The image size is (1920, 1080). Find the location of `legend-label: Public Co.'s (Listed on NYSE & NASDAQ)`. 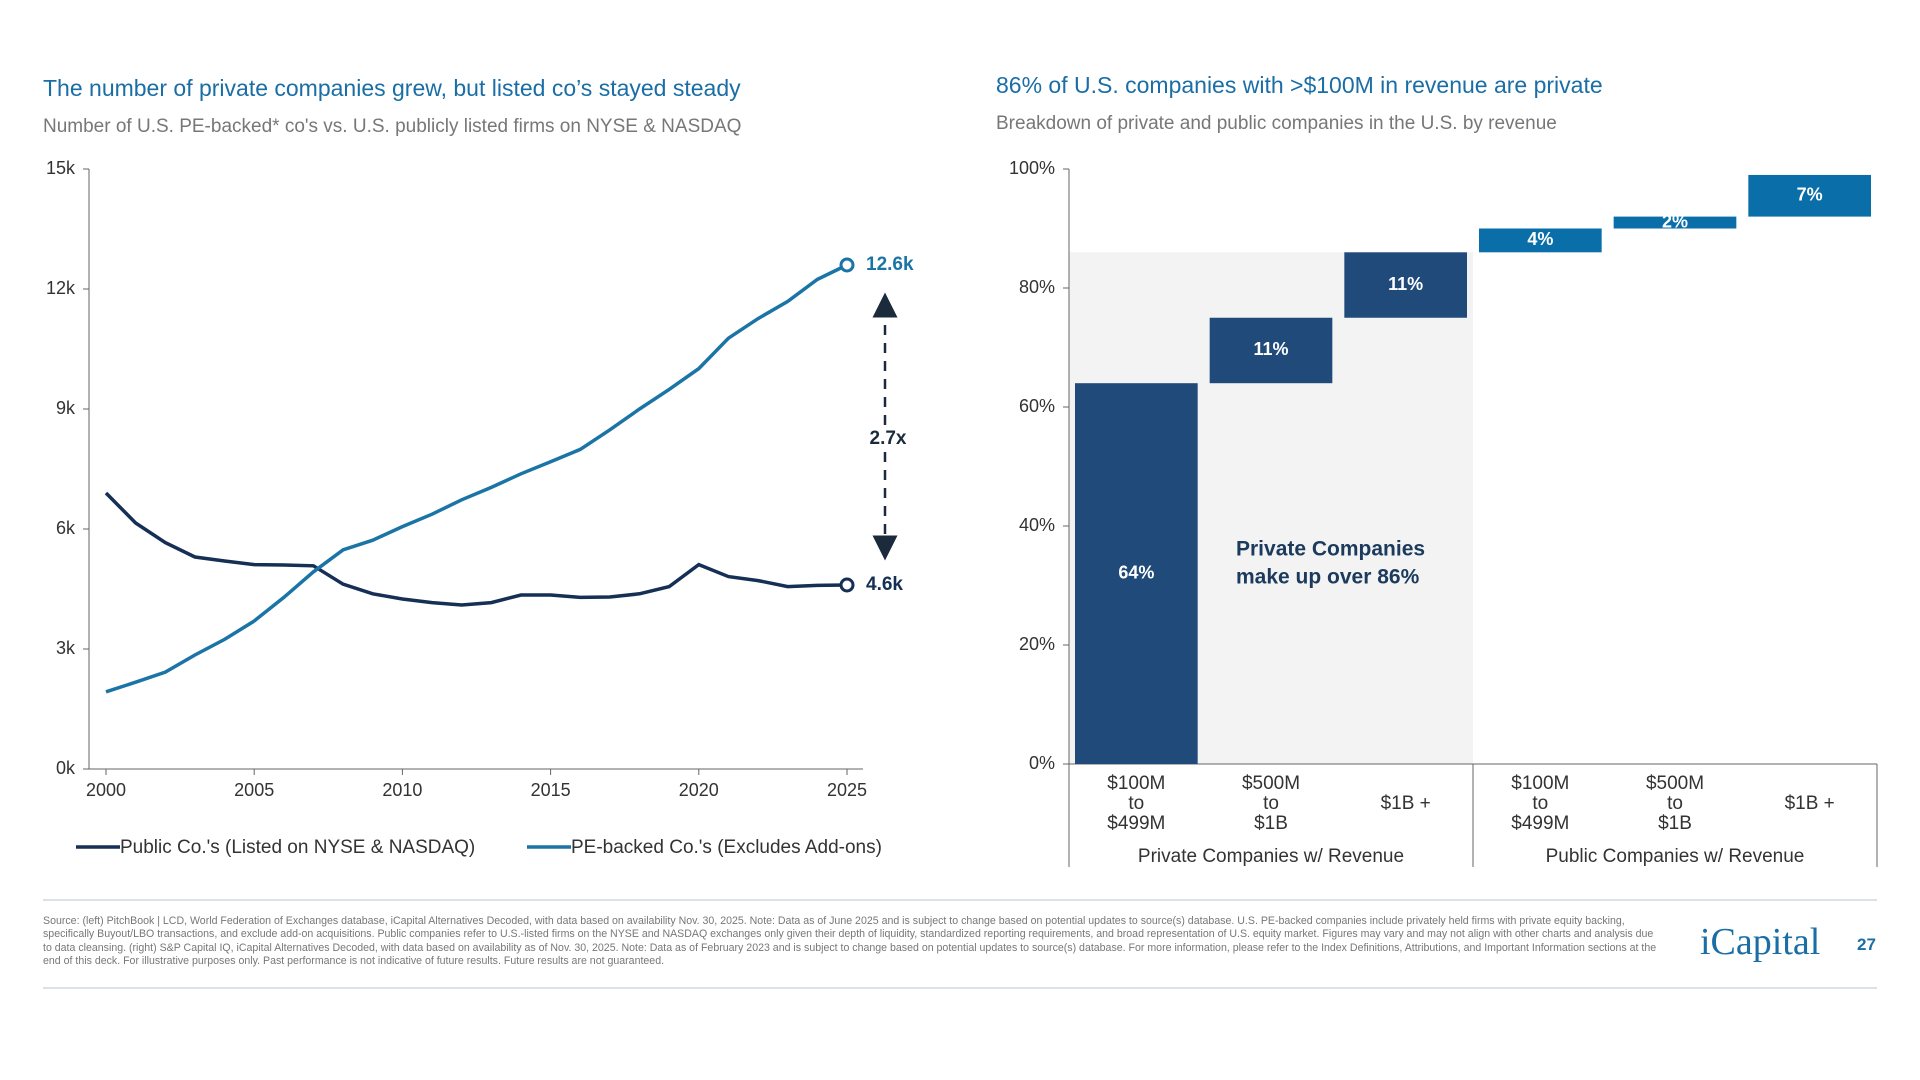

legend-label: Public Co.'s (Listed on NYSE & NASDAQ) is located at coordinates (297, 847).